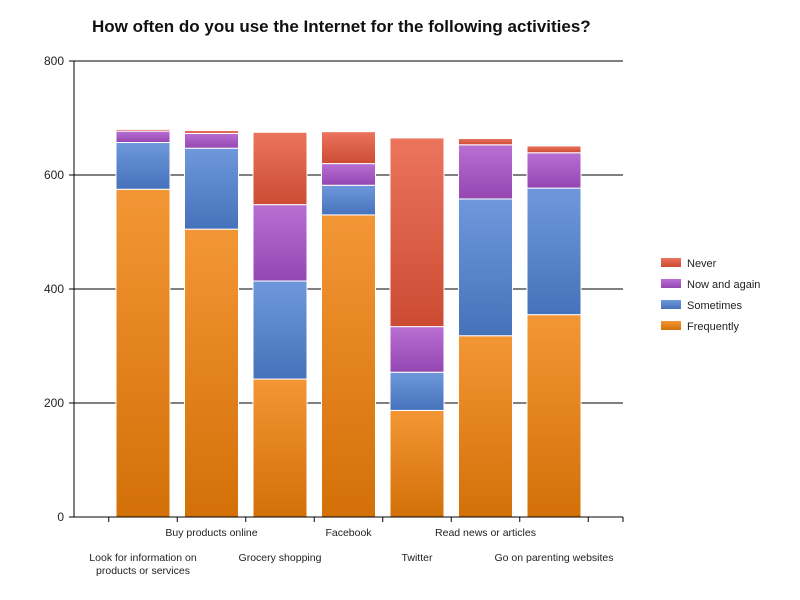  Describe the element at coordinates (143, 571) in the screenshot. I see `x-category-label: products or services` at that location.